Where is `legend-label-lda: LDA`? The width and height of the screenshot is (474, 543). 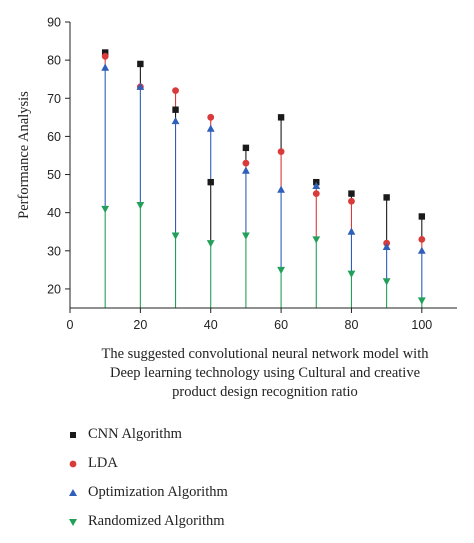 legend-label-lda: LDA is located at coordinates (103, 463).